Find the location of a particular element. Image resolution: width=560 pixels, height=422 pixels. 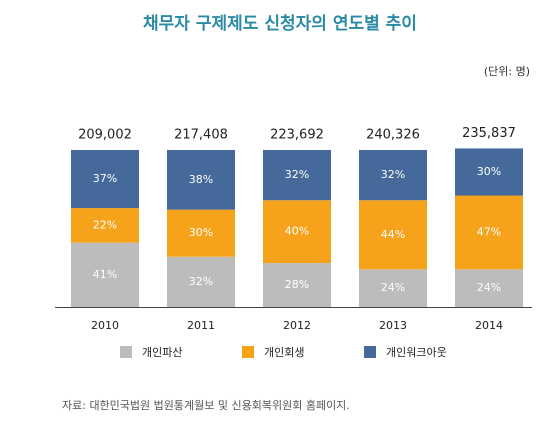

segment-label: 22% is located at coordinates (105, 224).